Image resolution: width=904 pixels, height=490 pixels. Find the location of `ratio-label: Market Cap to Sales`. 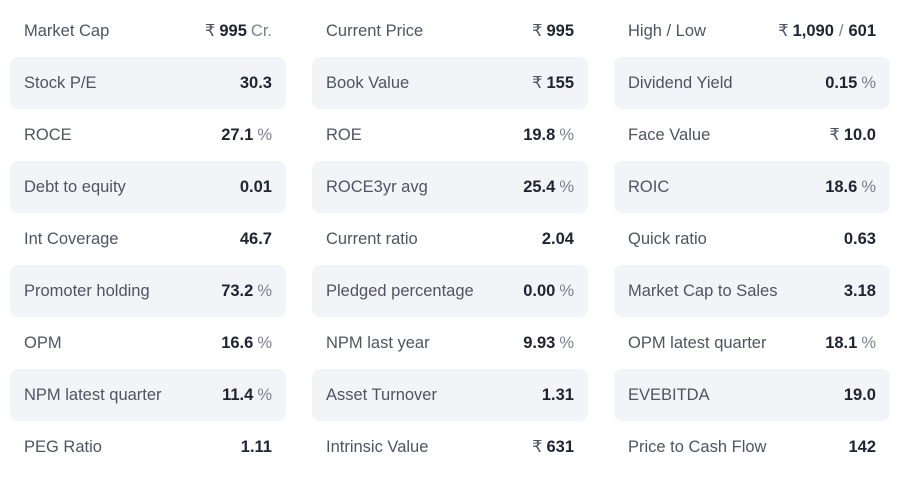

ratio-label: Market Cap to Sales is located at coordinates (703, 290).